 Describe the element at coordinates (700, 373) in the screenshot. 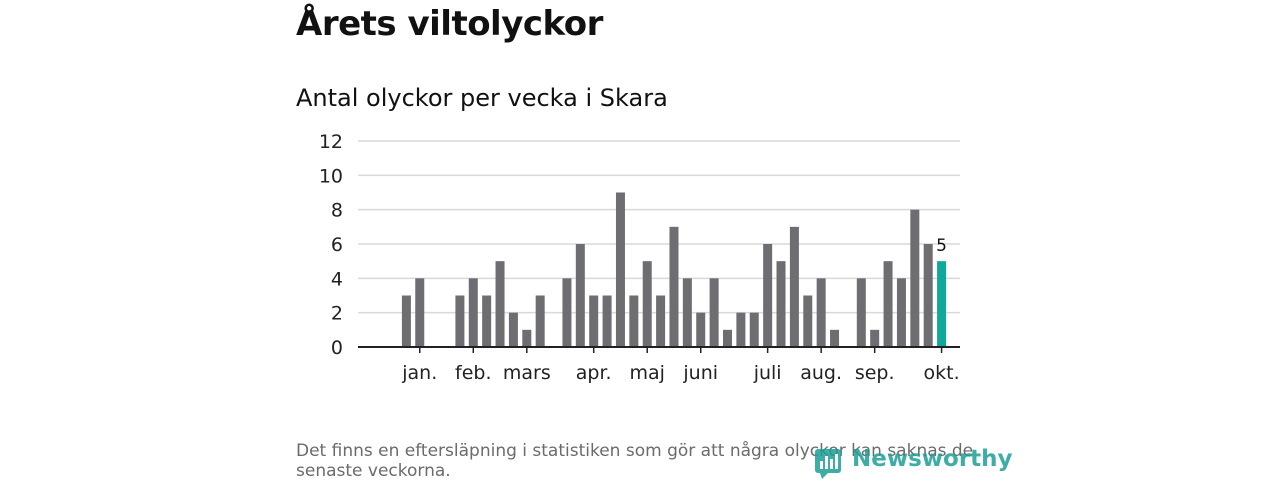

I see `x-tick-label: juni` at that location.